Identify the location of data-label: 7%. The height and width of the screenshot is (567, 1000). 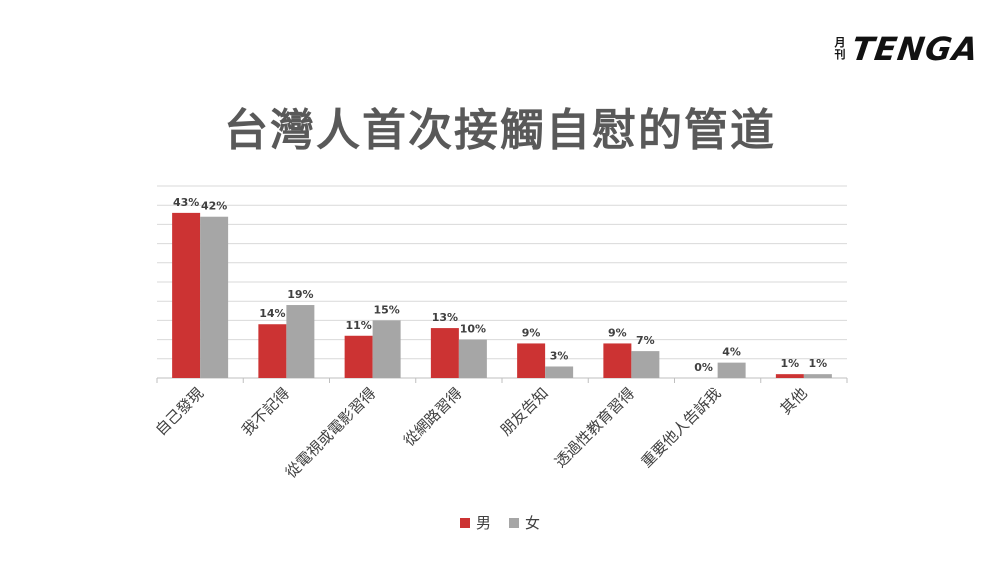
(645, 340).